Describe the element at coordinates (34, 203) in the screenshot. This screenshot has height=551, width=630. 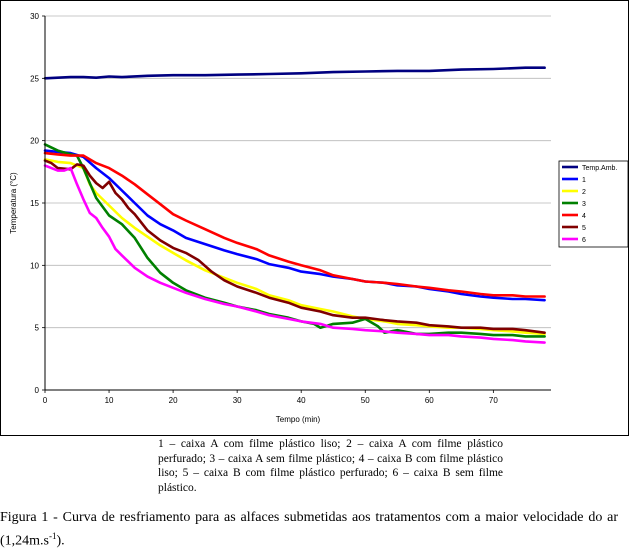
I see `y-tick-label-15: 15` at that location.